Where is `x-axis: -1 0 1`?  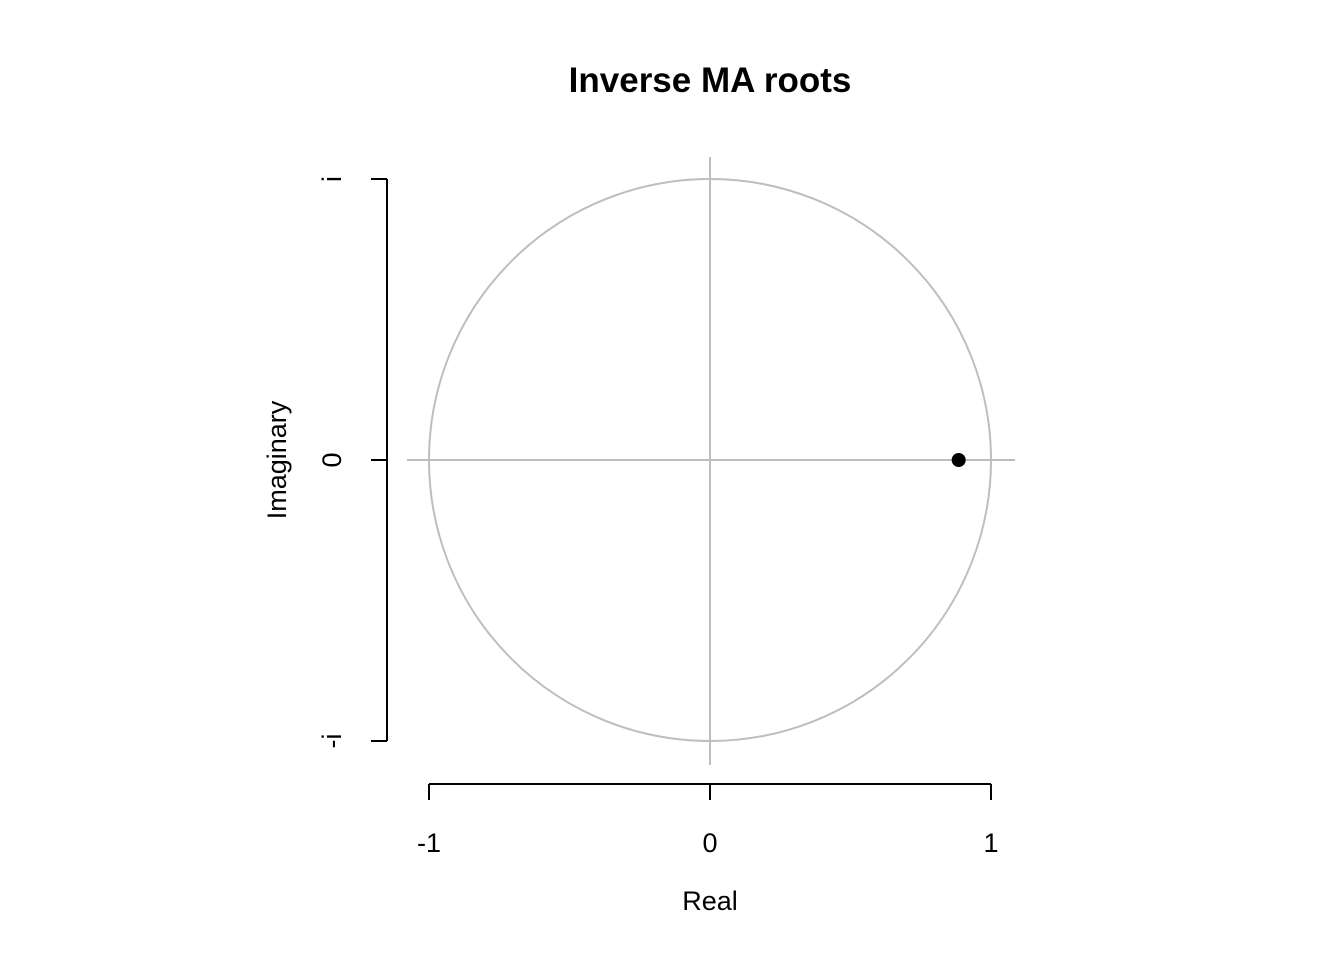 x-axis: -1 0 1 is located at coordinates (708, 820).